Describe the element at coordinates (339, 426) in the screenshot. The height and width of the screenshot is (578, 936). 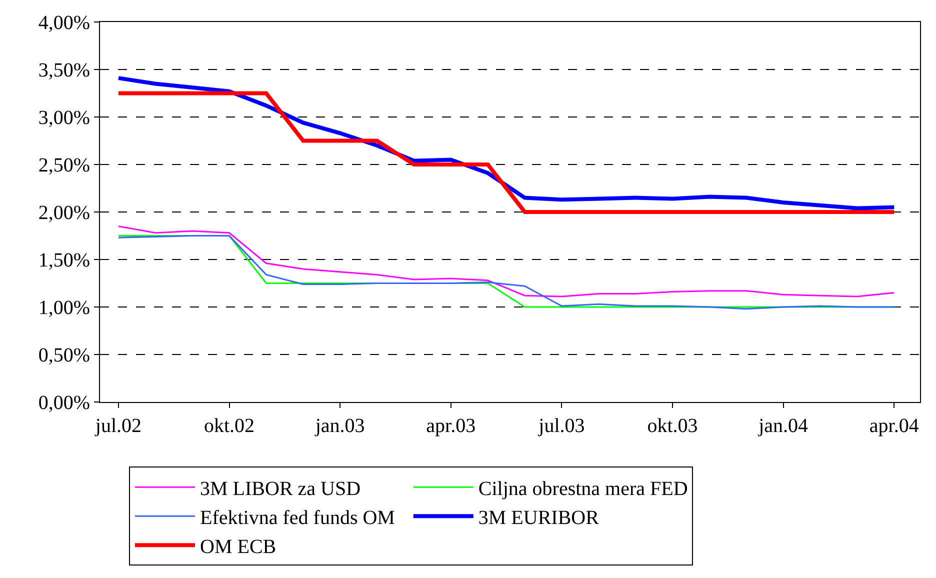
I see `x-tick-label: jan.03` at that location.